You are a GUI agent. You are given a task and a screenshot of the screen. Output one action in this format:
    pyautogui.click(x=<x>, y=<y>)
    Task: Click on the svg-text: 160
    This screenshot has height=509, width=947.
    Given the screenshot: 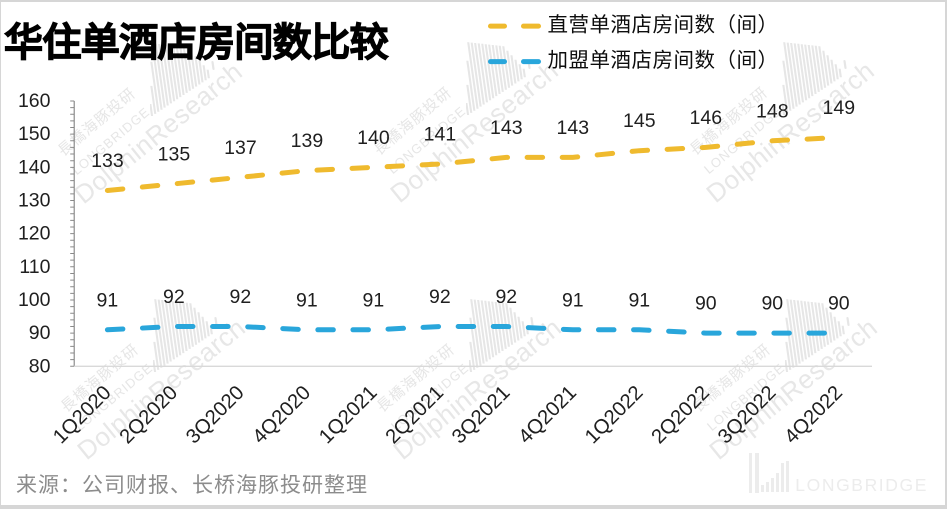 What is the action you would take?
    pyautogui.click(x=34, y=101)
    